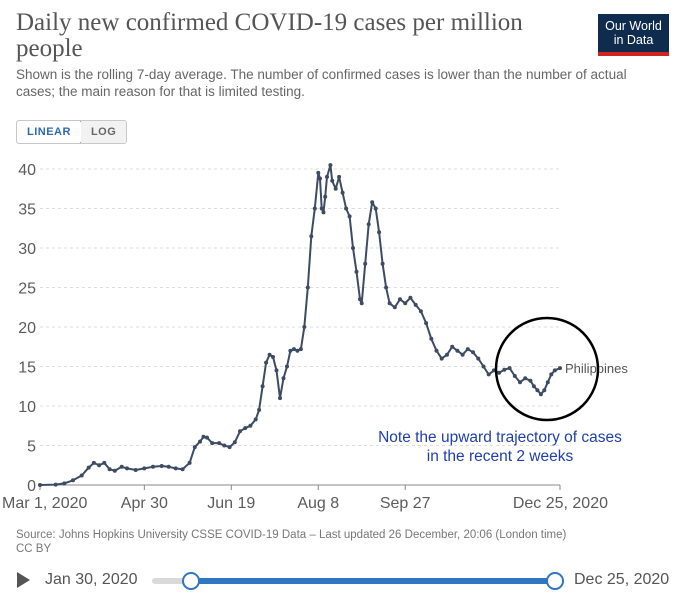 The height and width of the screenshot is (600, 686). I want to click on y-tick-label: 5, so click(31, 447).